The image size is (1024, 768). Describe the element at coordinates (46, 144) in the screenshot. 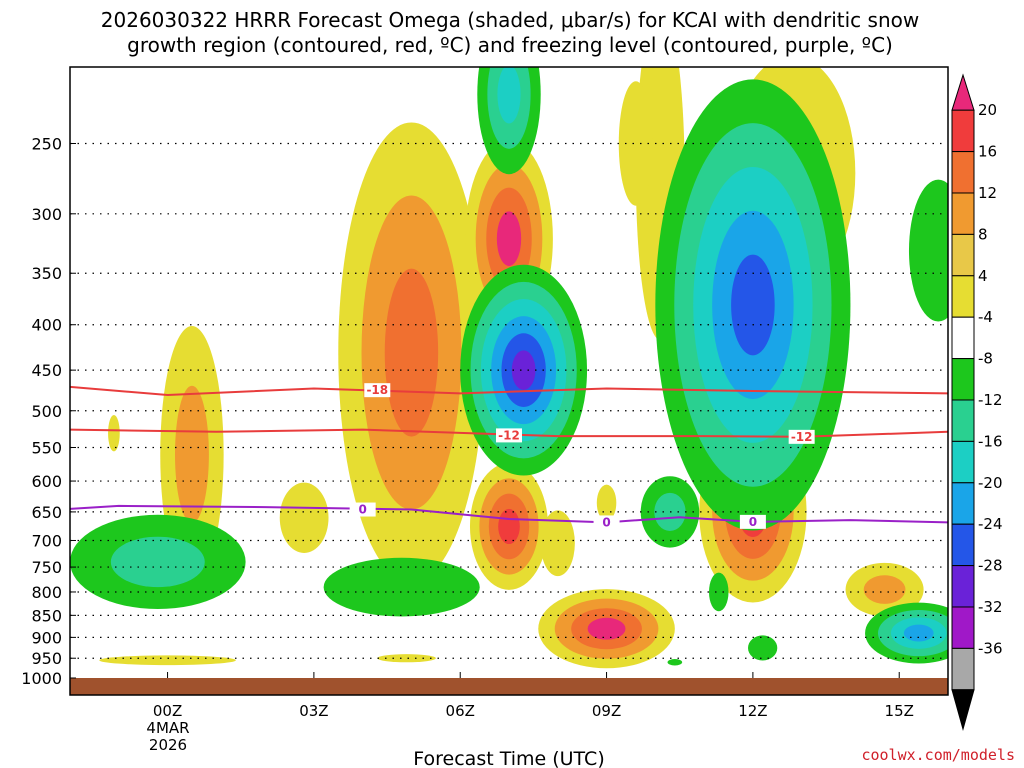

I see `y-tick-label: 250` at that location.